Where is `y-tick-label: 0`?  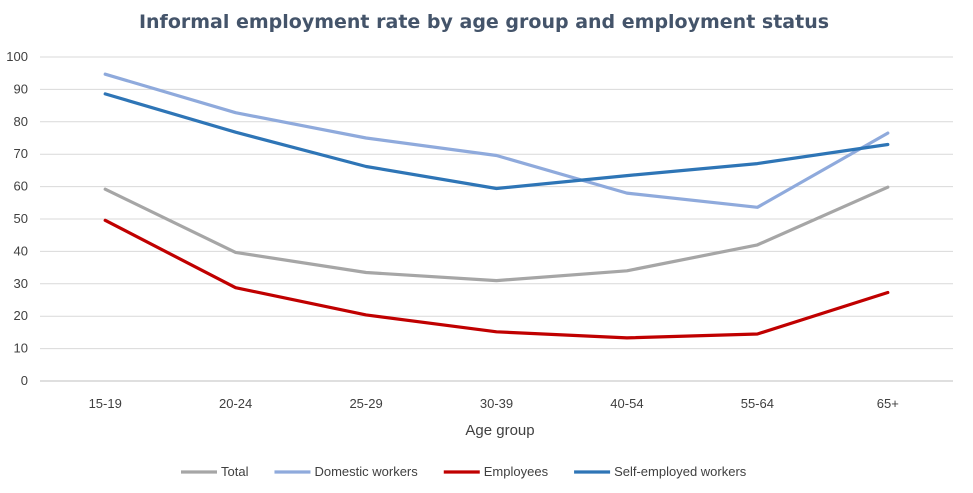 y-tick-label: 0 is located at coordinates (24, 380).